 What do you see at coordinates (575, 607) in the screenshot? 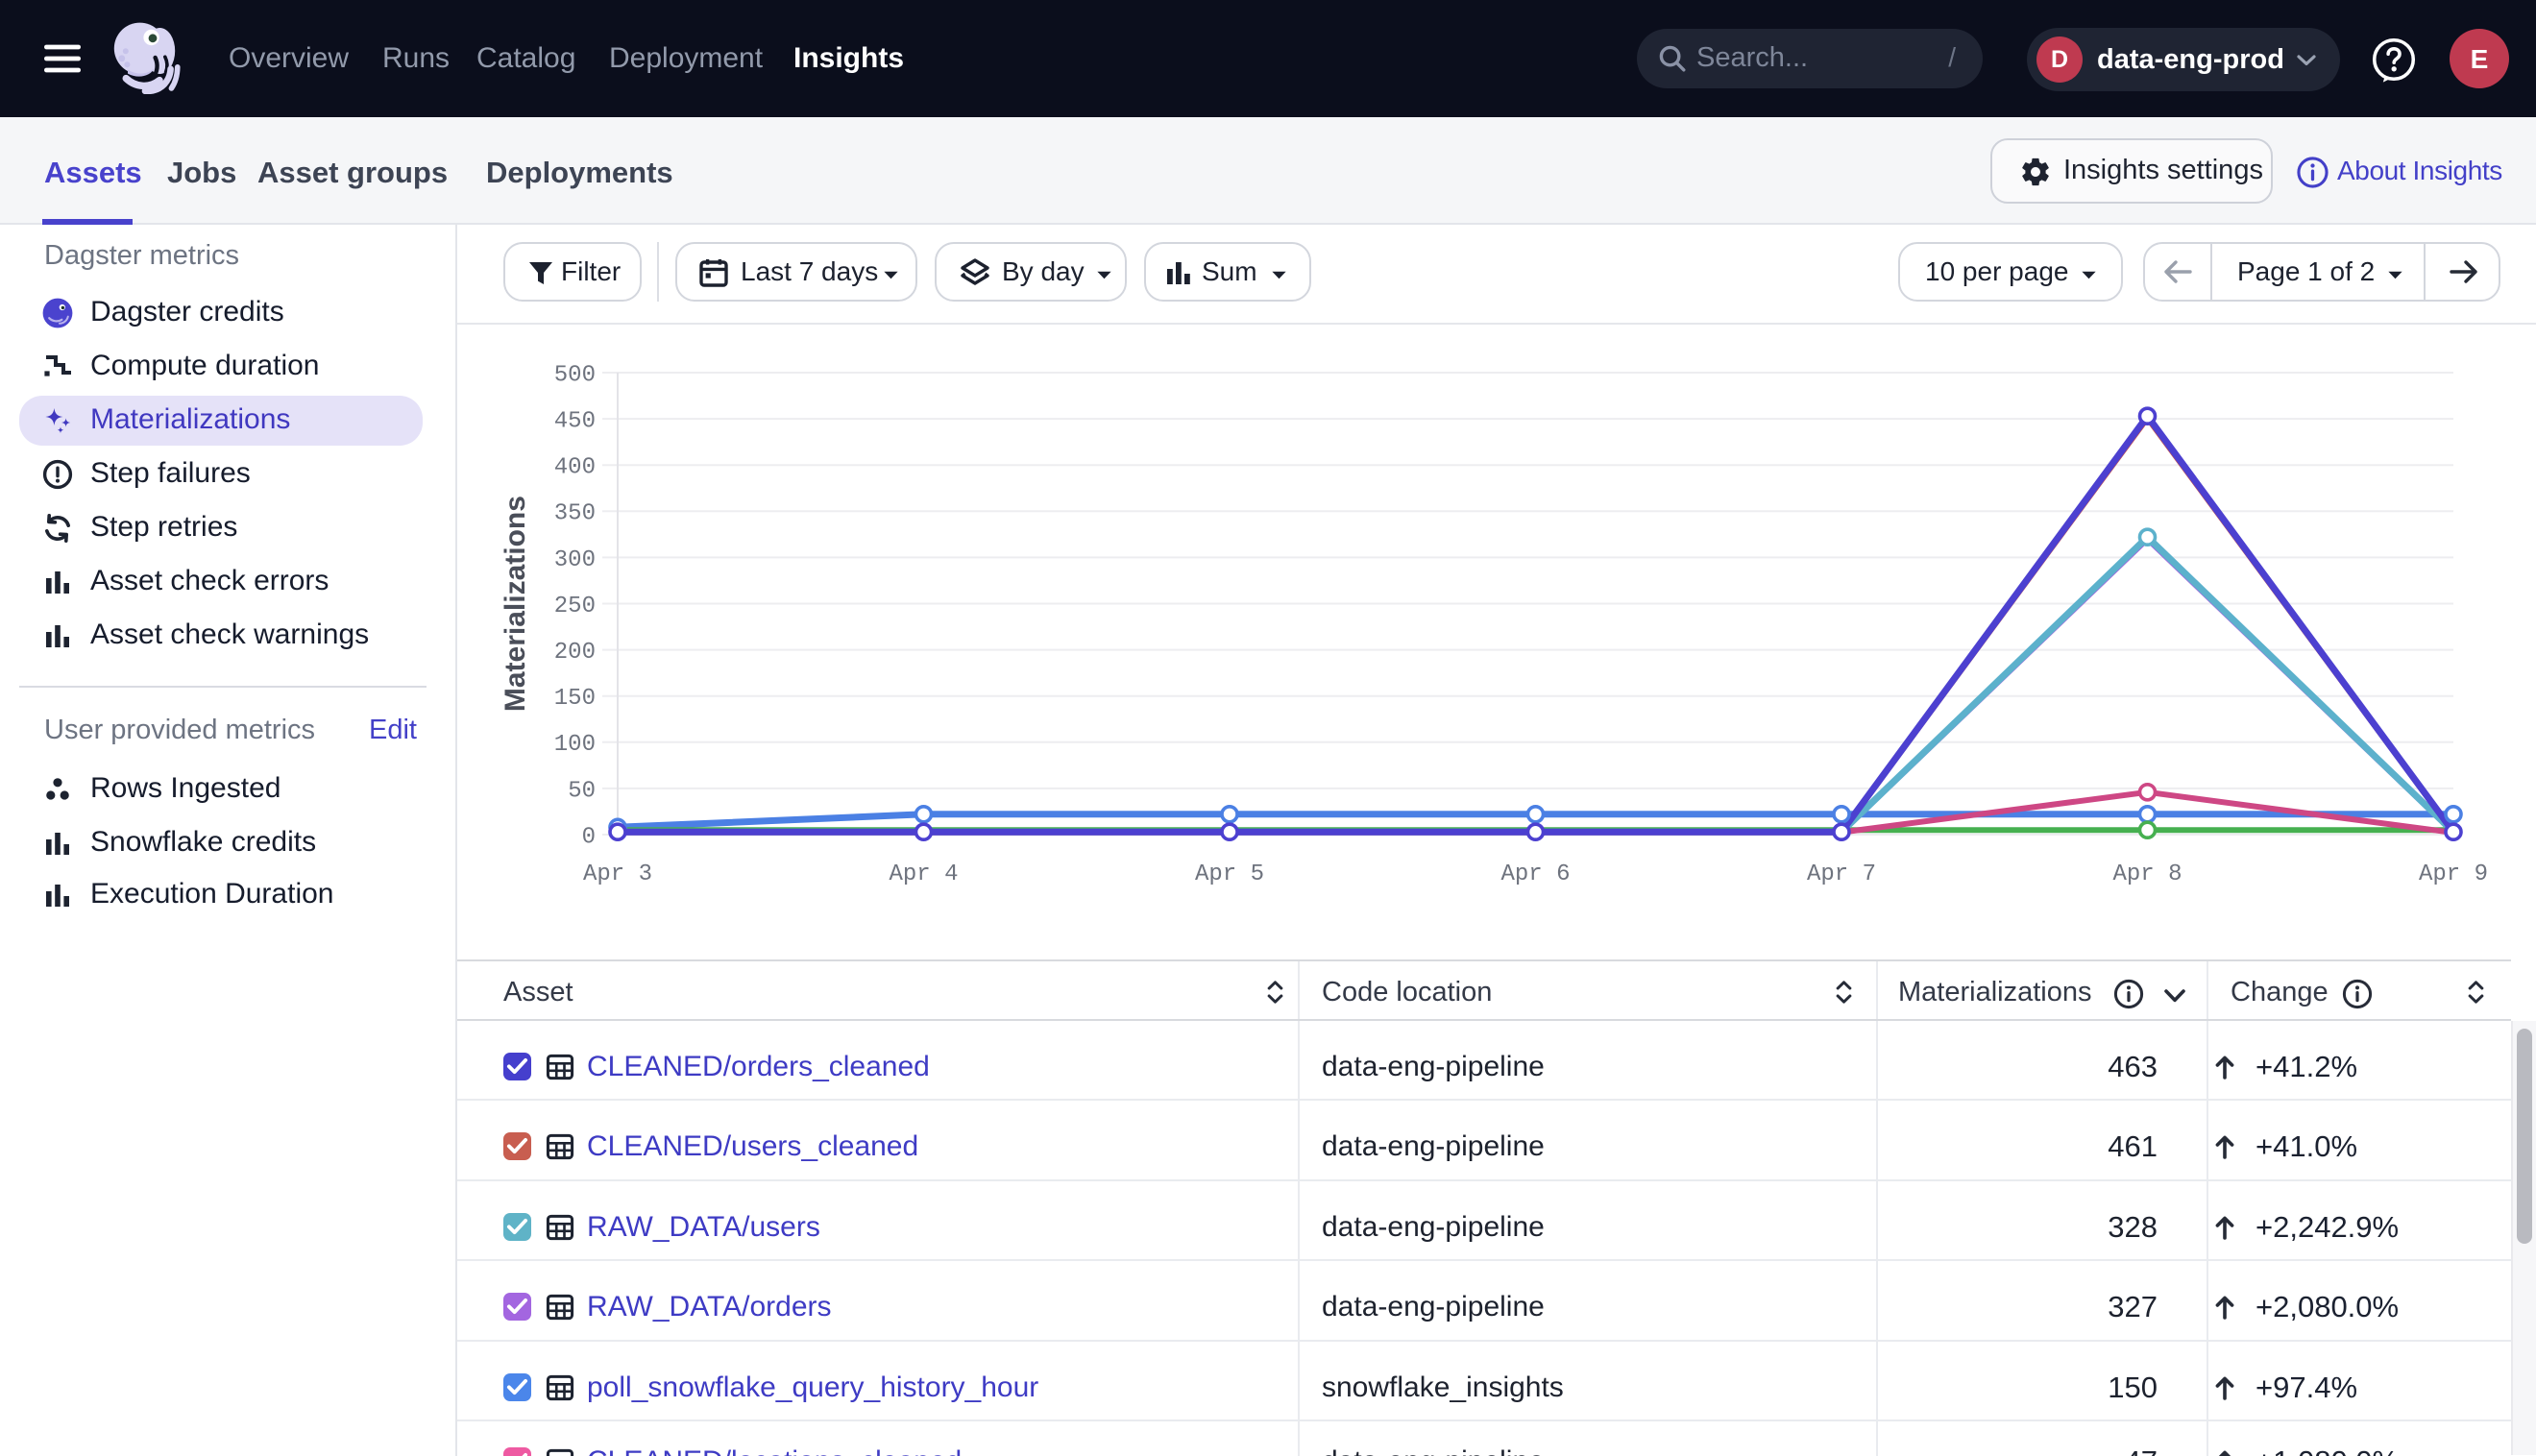
I see `svg-text: 250` at bounding box center [575, 607].